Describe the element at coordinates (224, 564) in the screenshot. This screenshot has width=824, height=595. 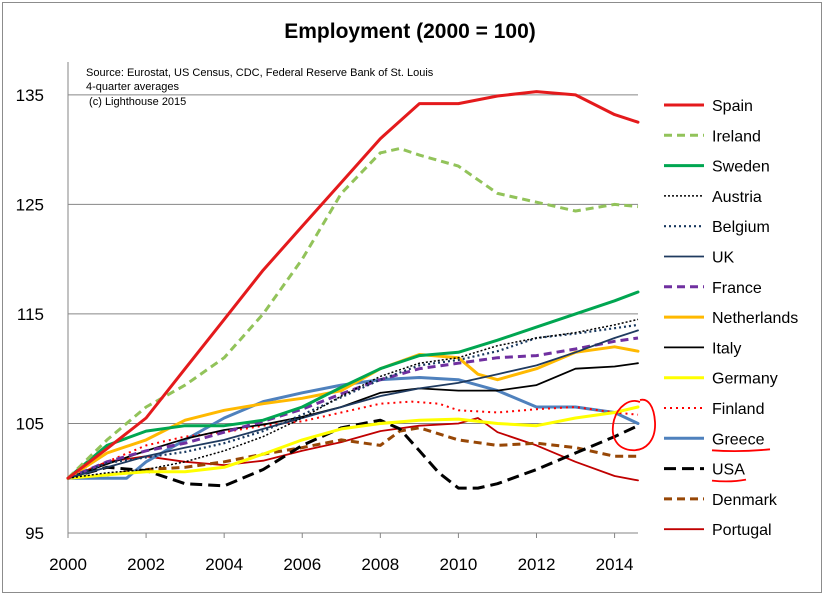
I see `x-tick-label: 2004` at that location.